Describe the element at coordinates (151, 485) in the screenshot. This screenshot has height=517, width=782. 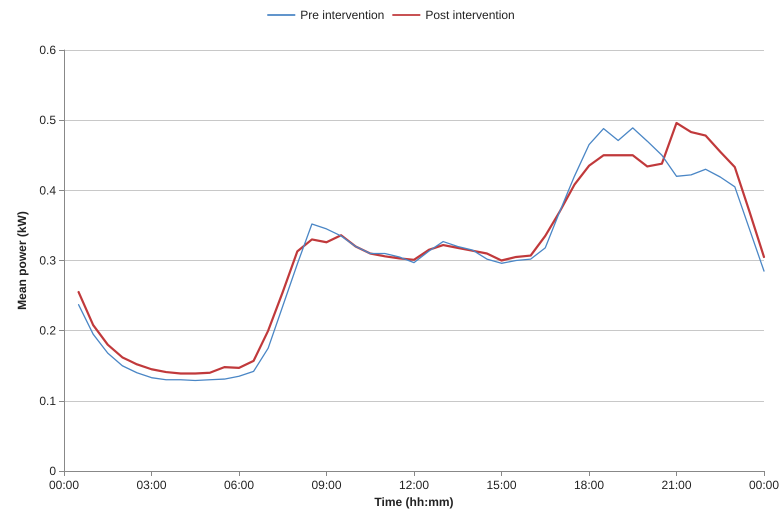
I see `x-tick-label: 03:00` at that location.